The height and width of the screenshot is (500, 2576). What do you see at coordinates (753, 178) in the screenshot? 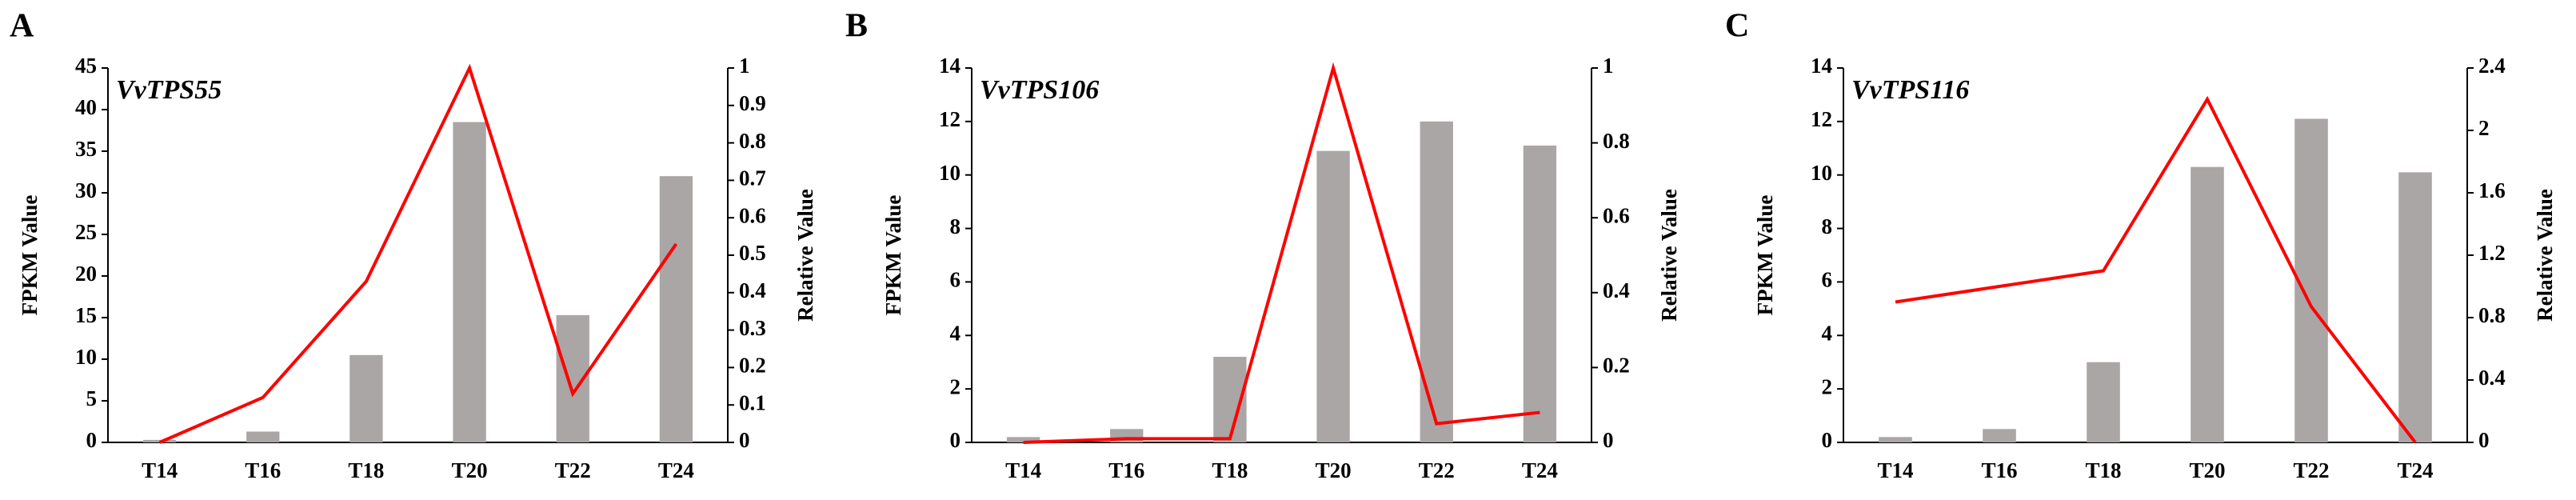
I see `y2-tick-label: 0.7` at bounding box center [753, 178].